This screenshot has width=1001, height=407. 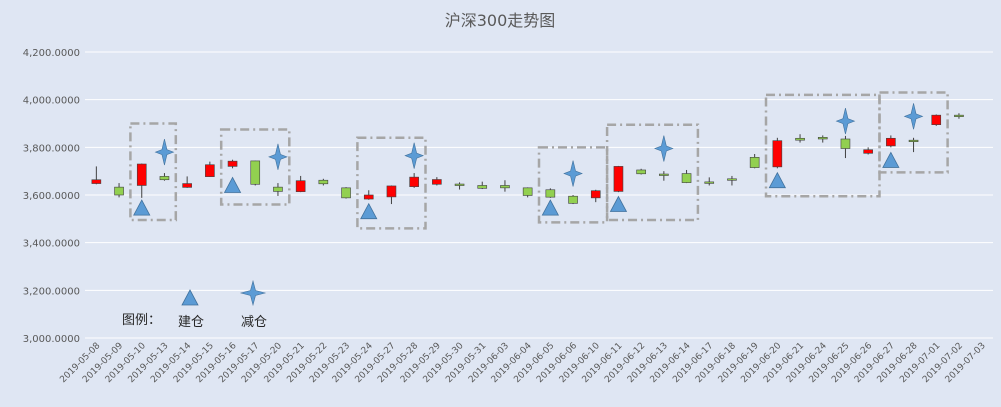 What do you see at coordinates (500, 20) in the screenshot?
I see `chart-title: 沪深300走势图` at bounding box center [500, 20].